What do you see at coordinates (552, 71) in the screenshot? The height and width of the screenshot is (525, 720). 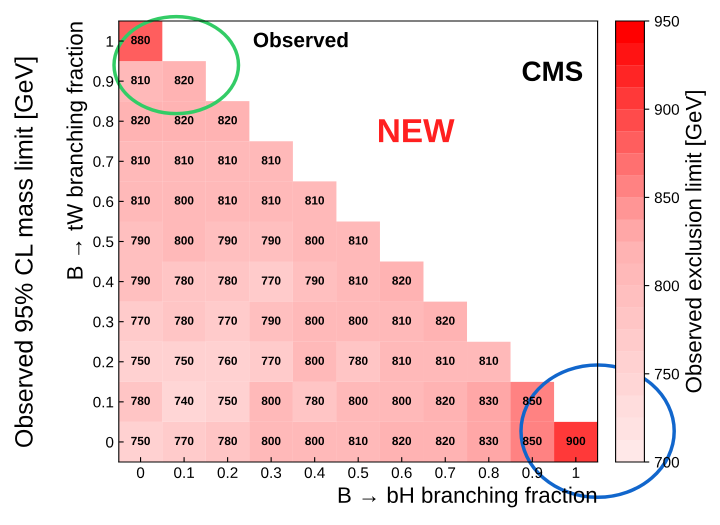 I see `annotation: CMS` at bounding box center [552, 71].